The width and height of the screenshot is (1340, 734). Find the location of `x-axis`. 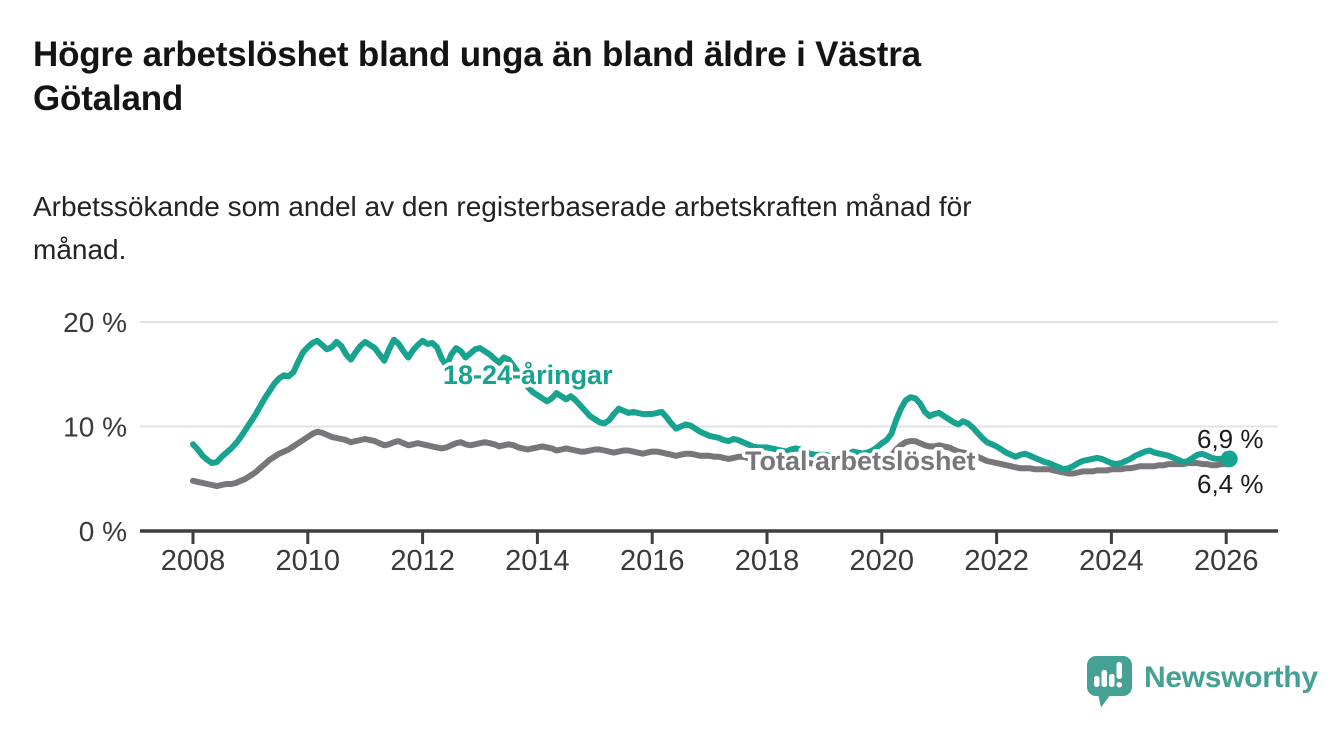

x-axis is located at coordinates (709, 536).